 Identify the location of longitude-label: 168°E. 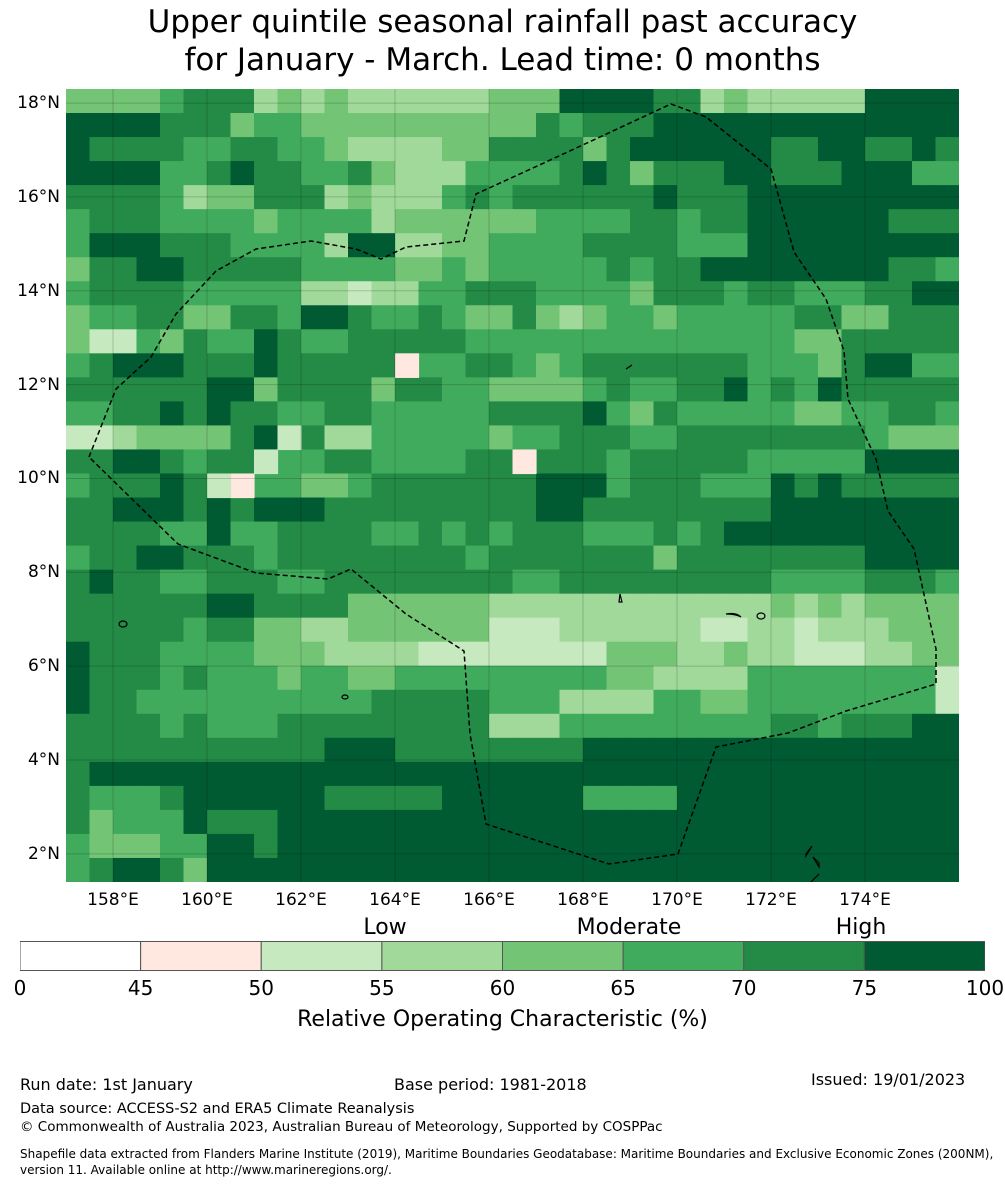
(583, 900).